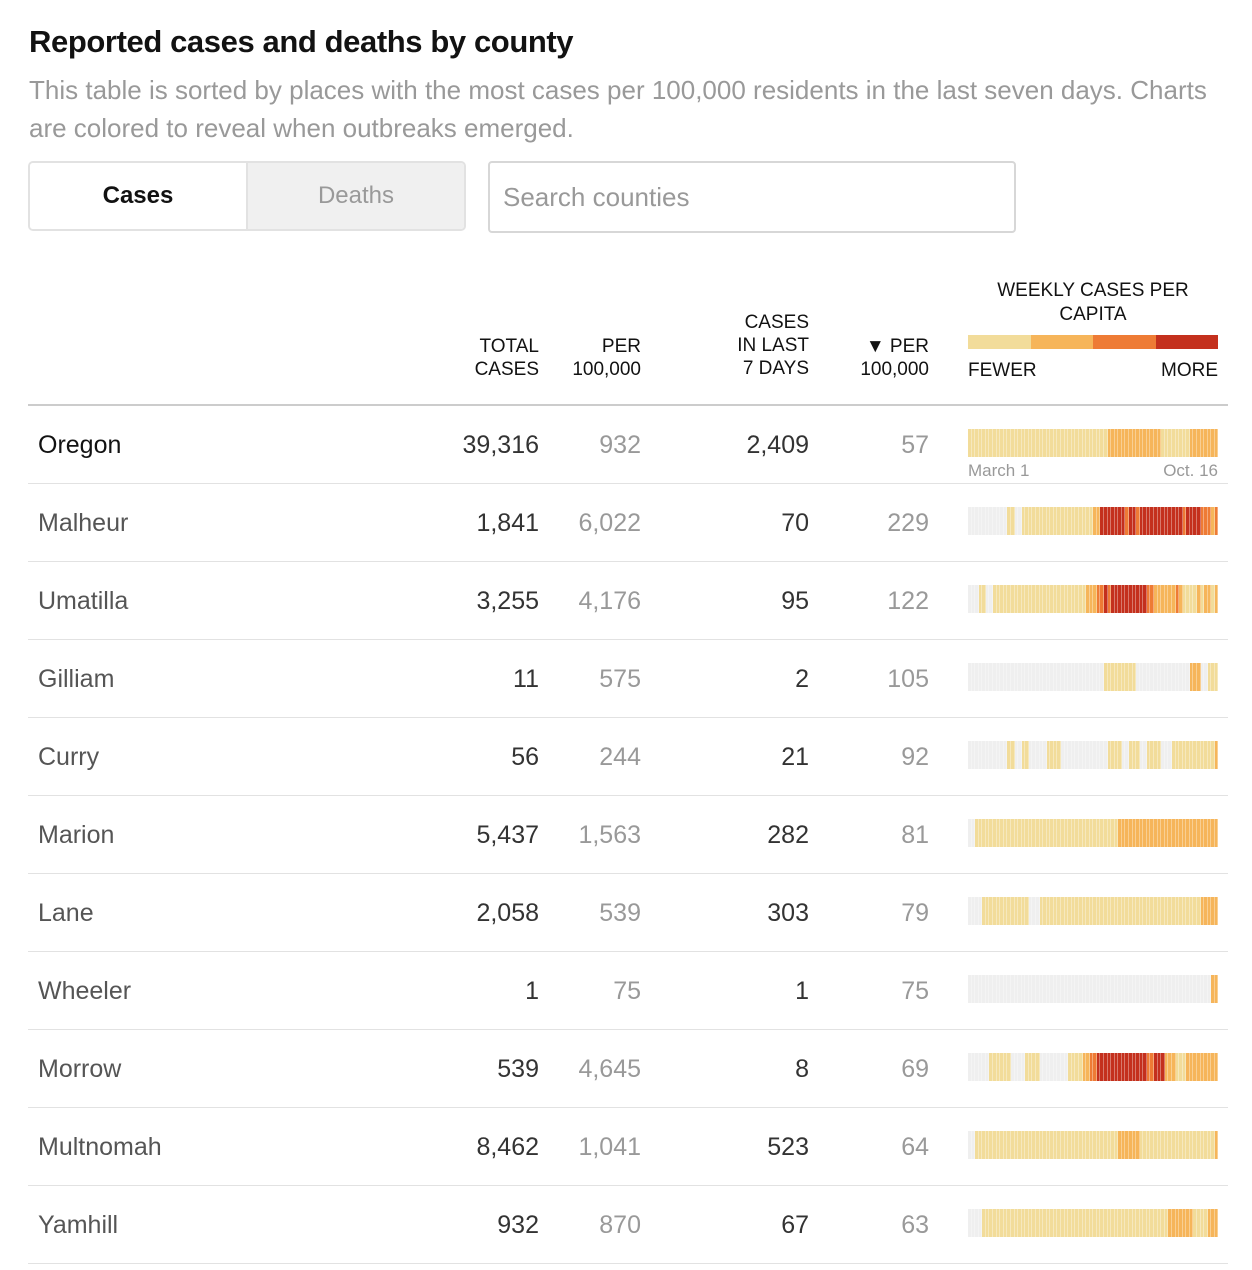  What do you see at coordinates (526, 679) in the screenshot?
I see `total-cases-value: 11` at bounding box center [526, 679].